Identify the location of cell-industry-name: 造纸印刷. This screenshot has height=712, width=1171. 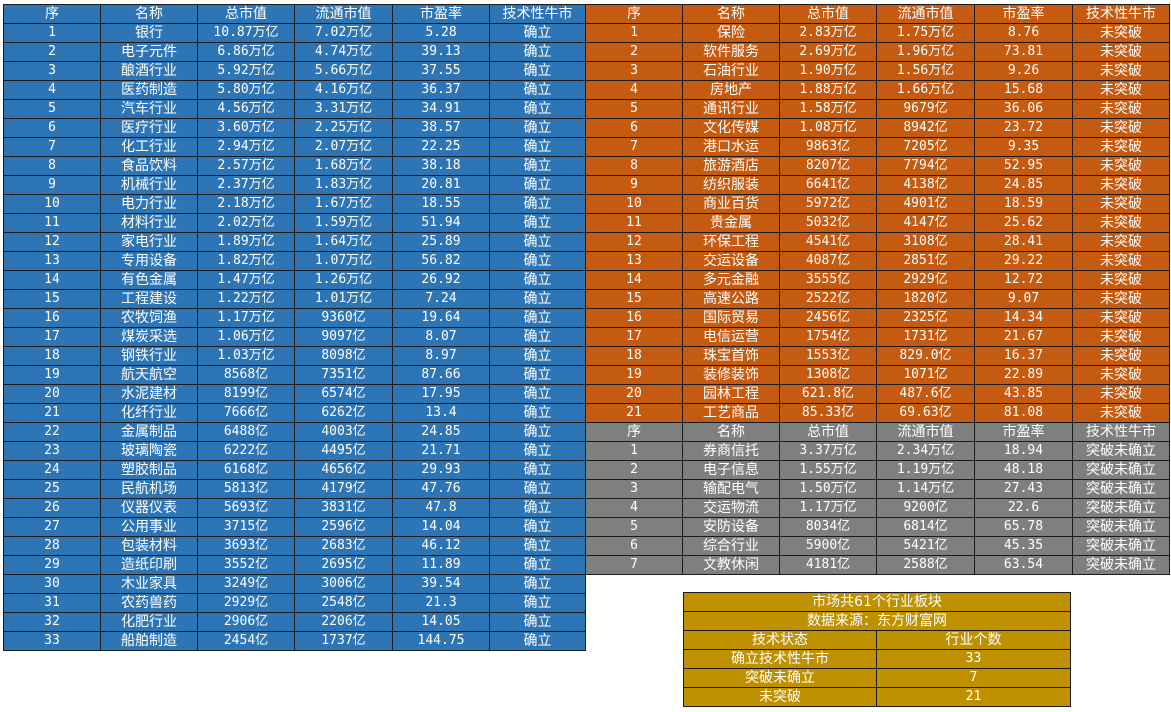
(149, 565).